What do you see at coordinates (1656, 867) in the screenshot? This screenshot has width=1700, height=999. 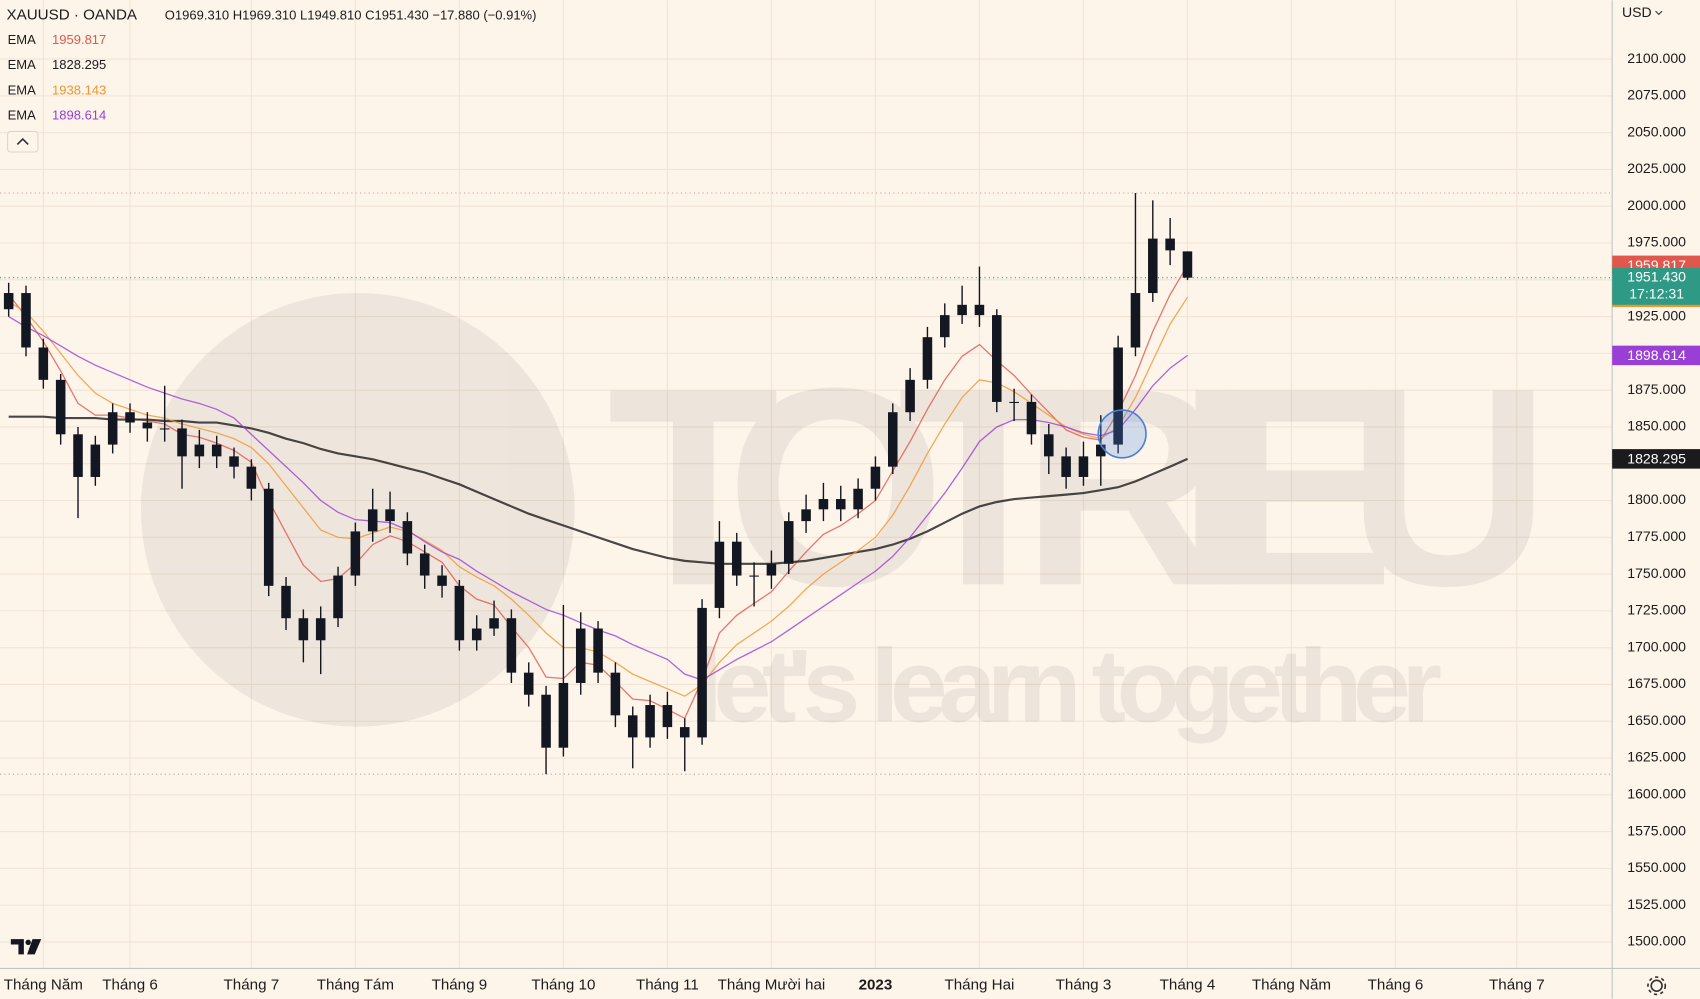 I see `y-tick-label: 1550.000` at bounding box center [1656, 867].